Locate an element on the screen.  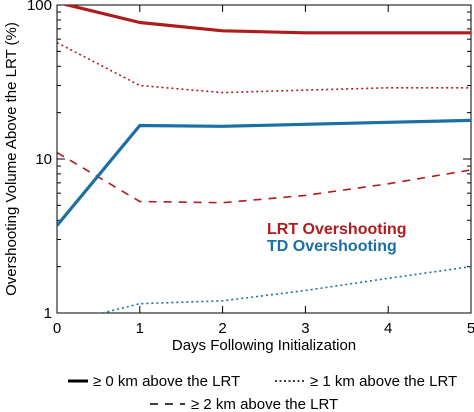
y-tick-label: 100 is located at coordinates (39, 7).